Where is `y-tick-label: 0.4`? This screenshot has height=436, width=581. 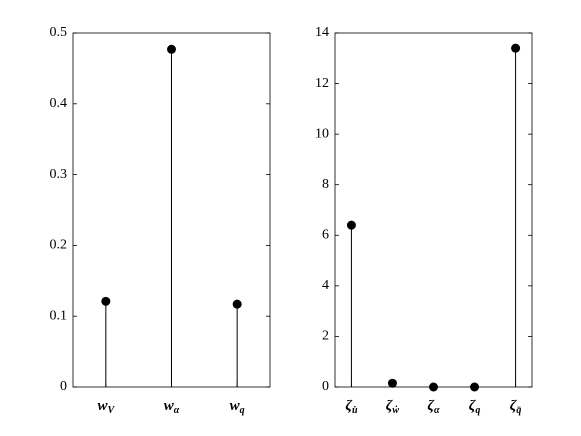 y-tick-label: 0.4 is located at coordinates (59, 103).